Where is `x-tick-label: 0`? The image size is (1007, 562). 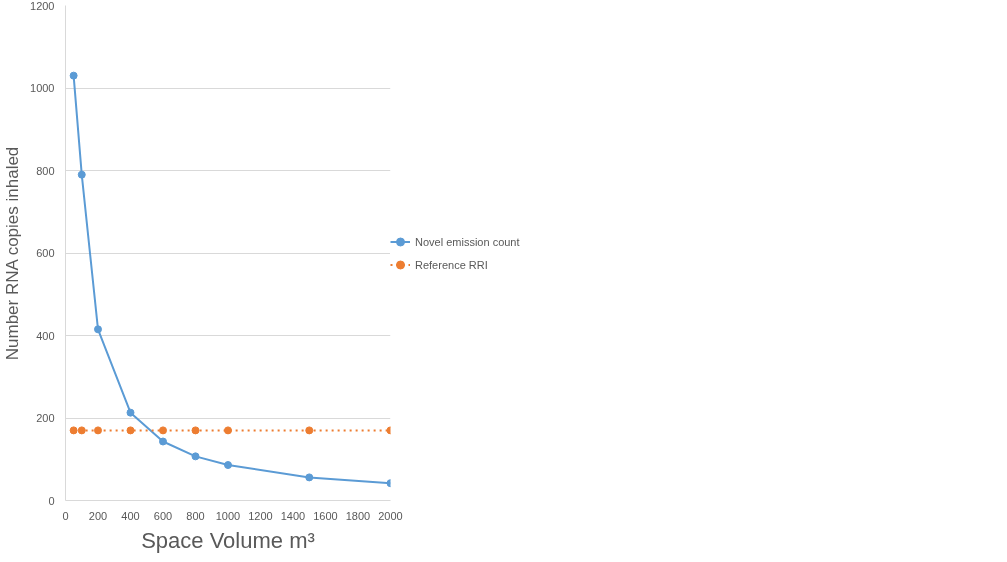
x-tick-label: 0 is located at coordinates (65, 515).